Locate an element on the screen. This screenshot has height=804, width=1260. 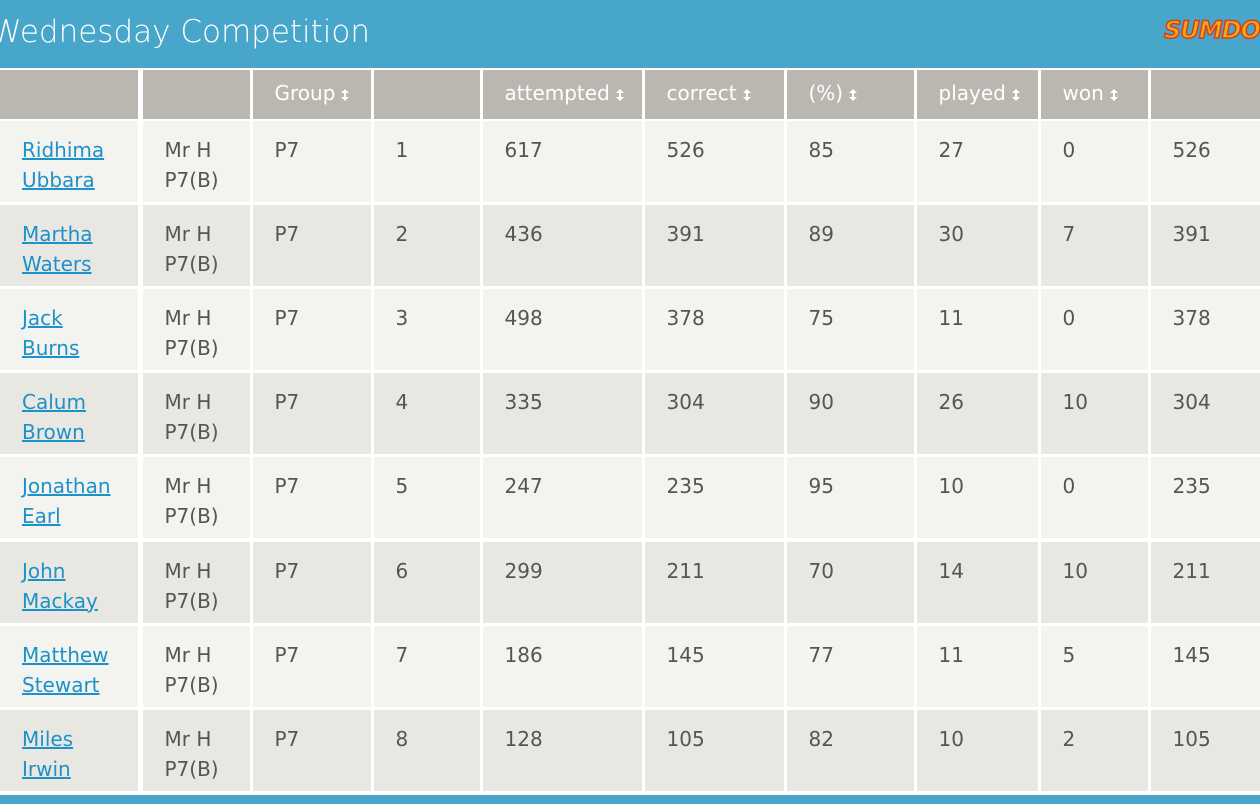
table-cell: 105 is located at coordinates (1205, 750).